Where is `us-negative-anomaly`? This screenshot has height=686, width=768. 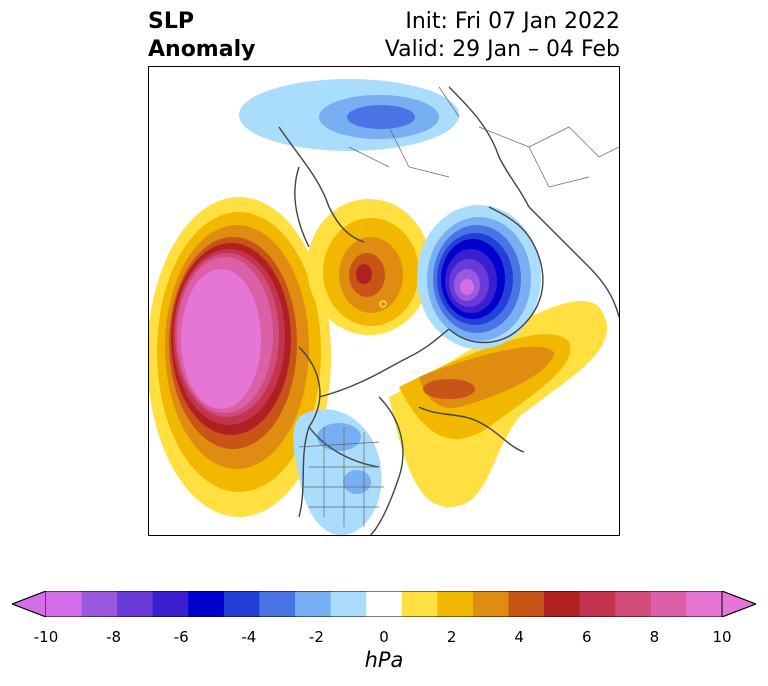 us-negative-anomaly is located at coordinates (337, 472).